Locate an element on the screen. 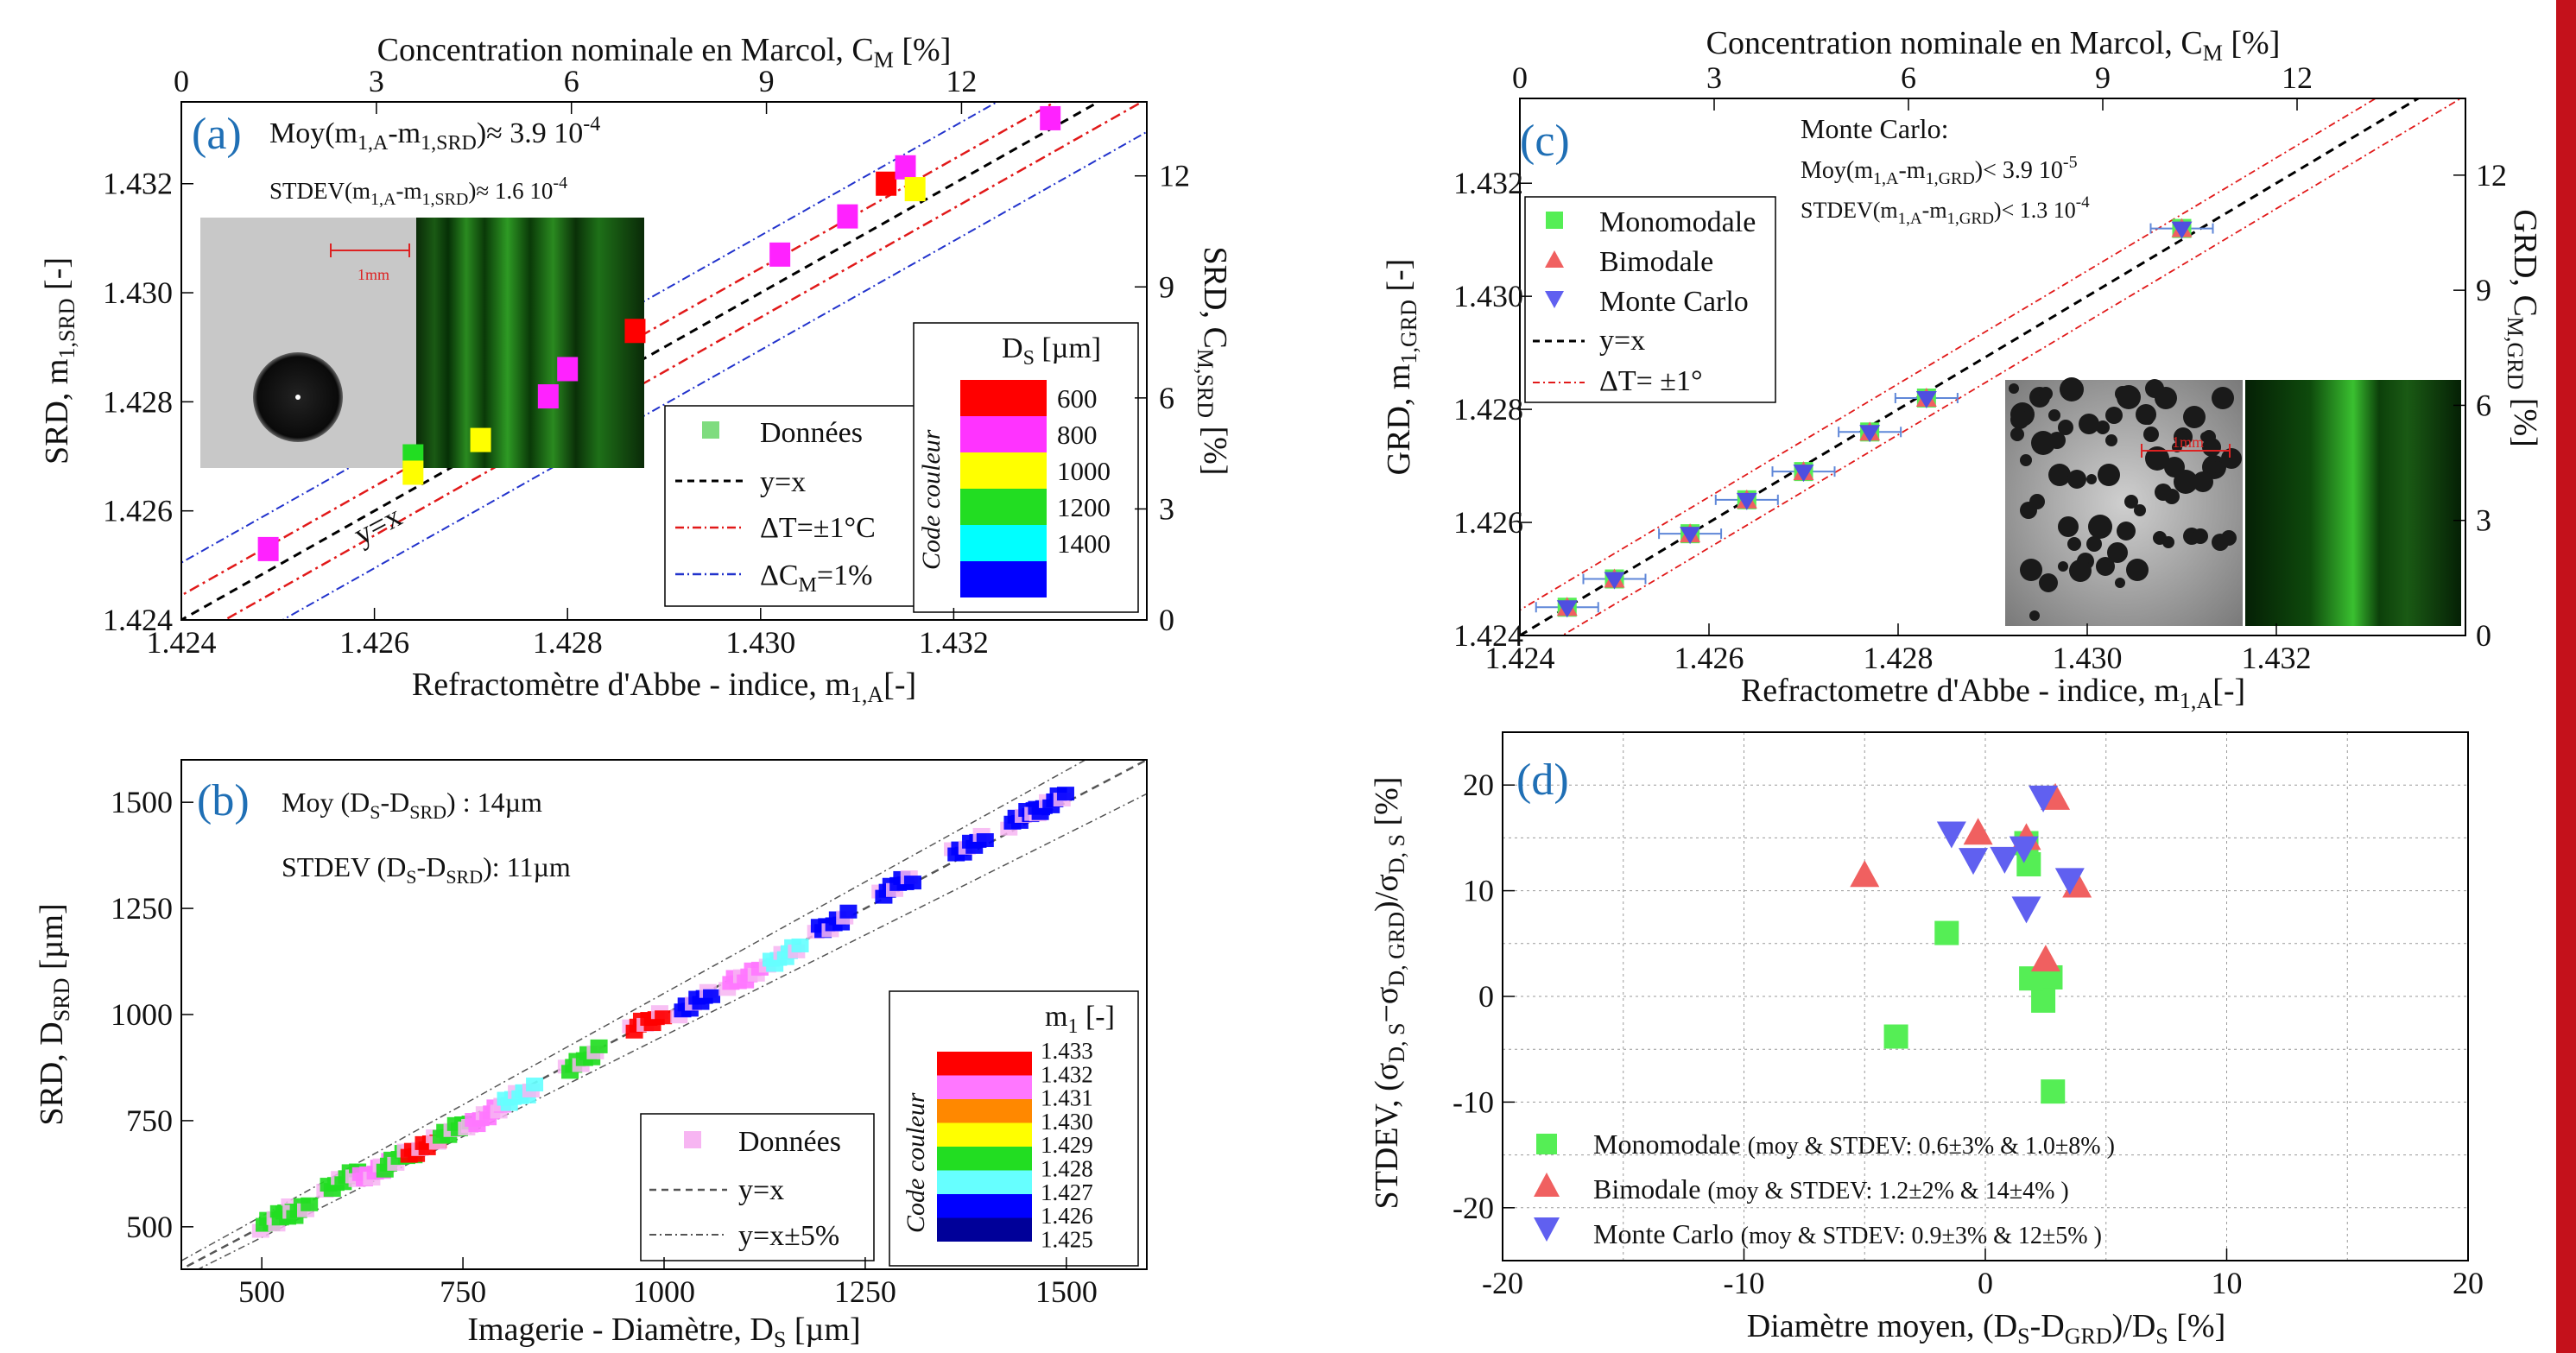 The width and height of the screenshot is (2576, 1353). panel-c-moy-annotation: Moy(m1,A-m1,GRD)< 3.9 10-5 is located at coordinates (1939, 170).